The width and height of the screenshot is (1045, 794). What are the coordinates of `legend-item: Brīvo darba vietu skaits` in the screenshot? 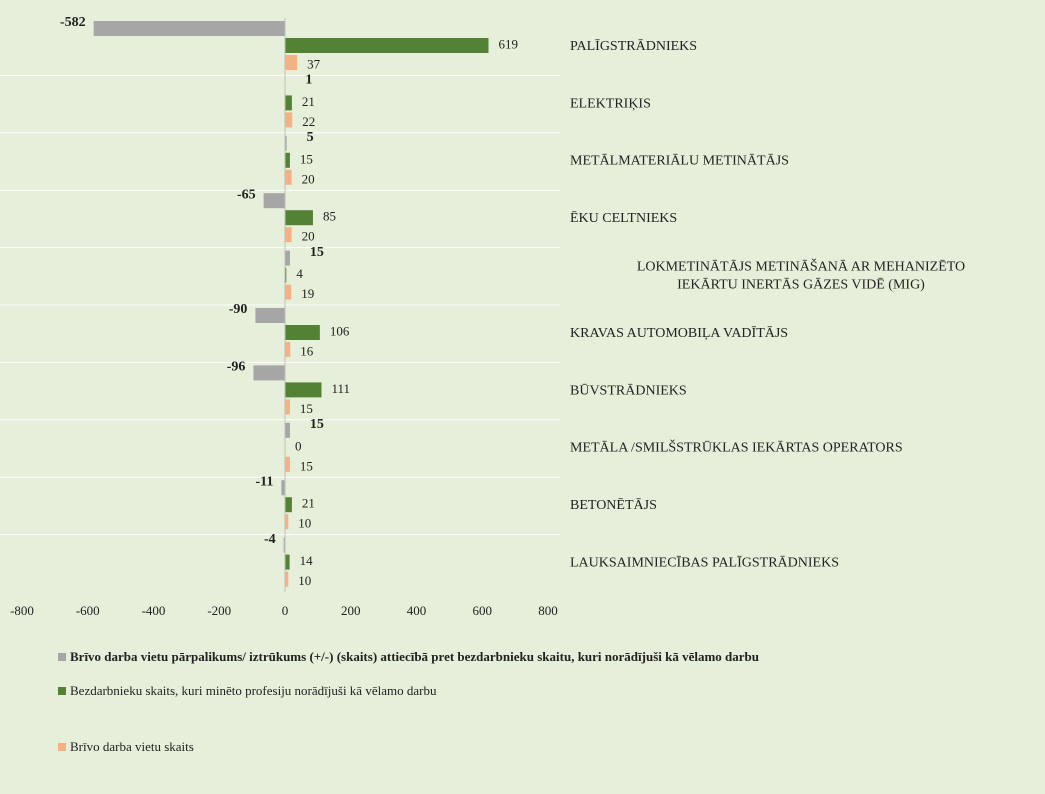 It's located at (458, 747).